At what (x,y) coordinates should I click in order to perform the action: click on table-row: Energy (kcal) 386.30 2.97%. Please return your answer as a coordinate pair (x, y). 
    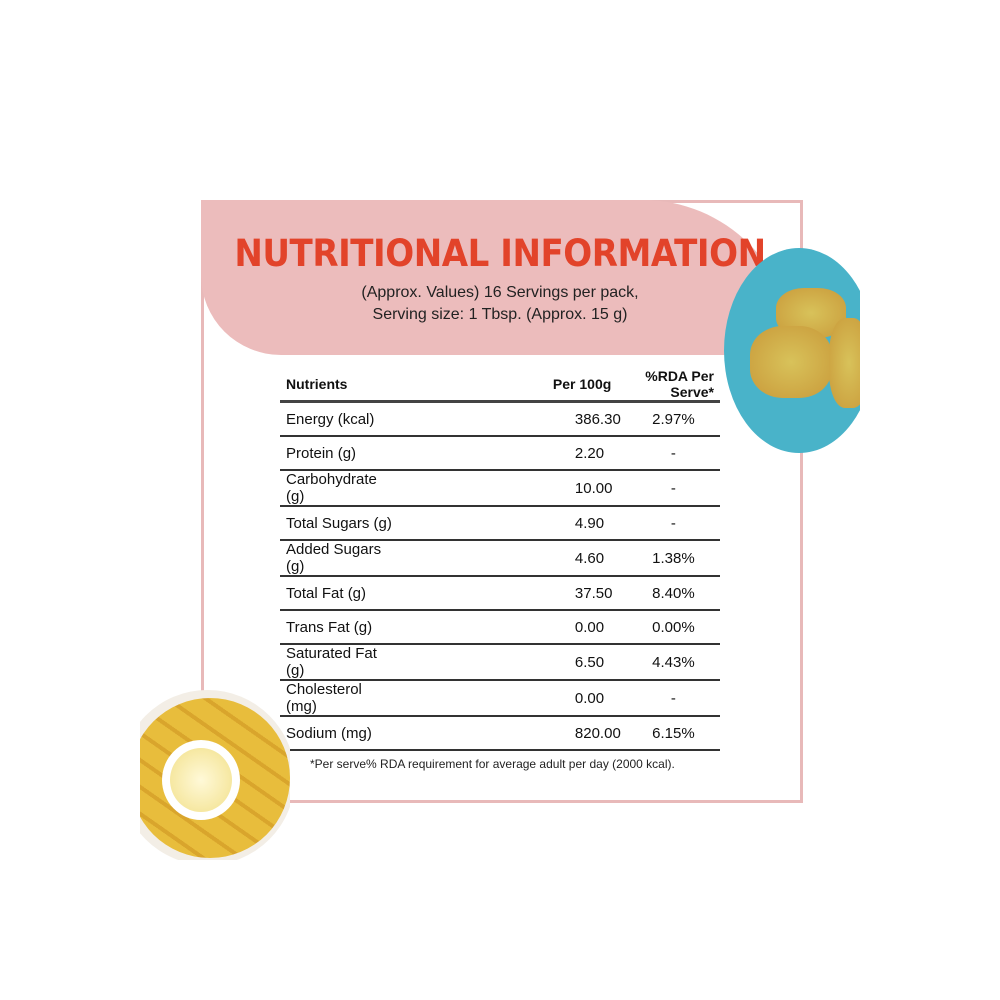
    Looking at the image, I should click on (500, 419).